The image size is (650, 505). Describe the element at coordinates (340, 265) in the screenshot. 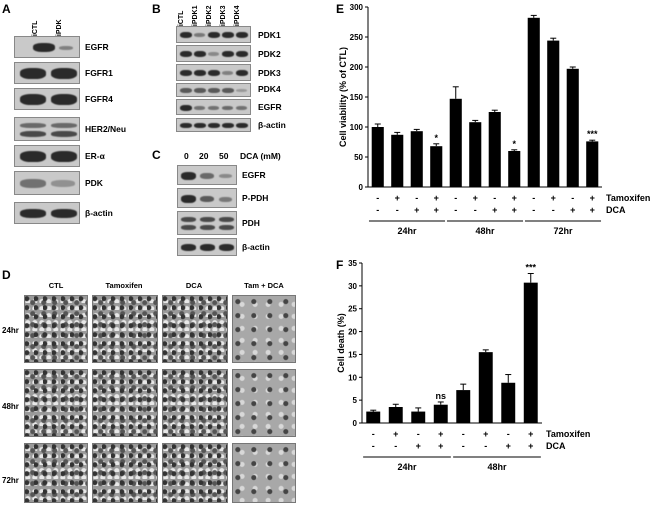

I see `panel-label-f: F` at that location.